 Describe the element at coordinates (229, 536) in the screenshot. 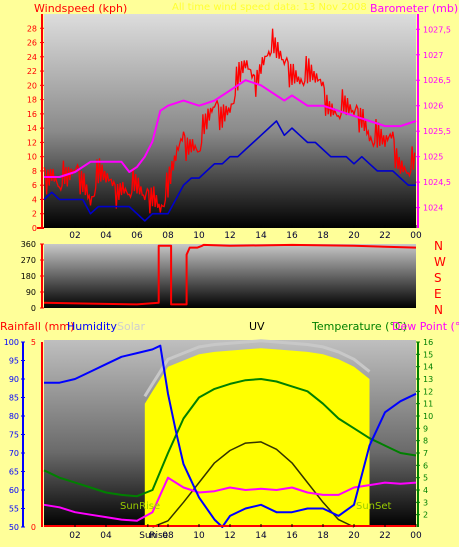

I see `climate-x-tick-label: 12` at that location.